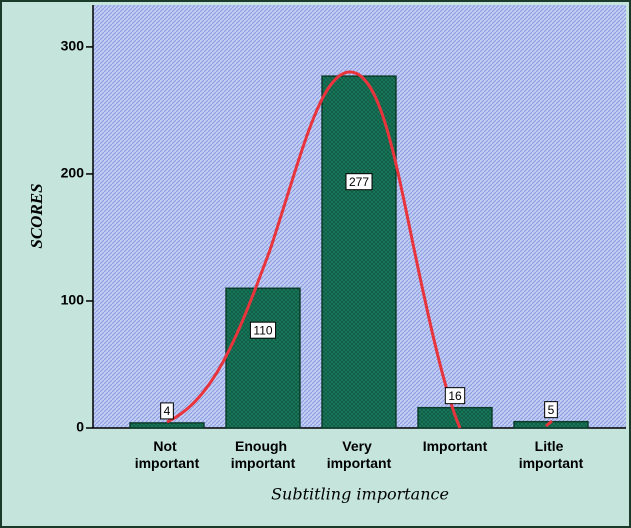  I want to click on value-label-text: 4, so click(167, 411).